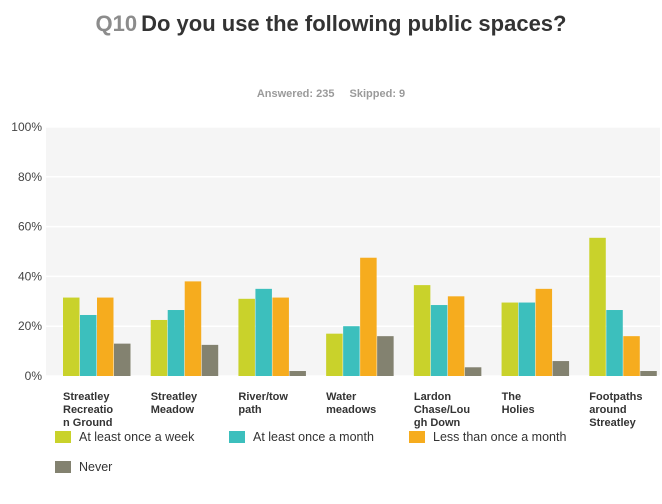  What do you see at coordinates (518, 410) in the screenshot?
I see `x-tick-label: Holies` at bounding box center [518, 410].